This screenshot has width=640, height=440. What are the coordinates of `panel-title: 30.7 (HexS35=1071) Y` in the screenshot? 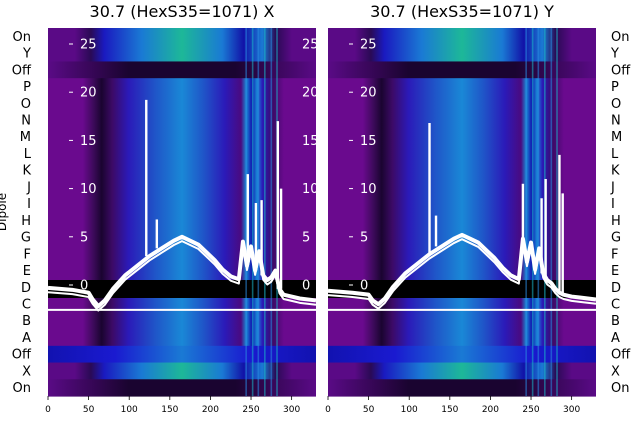 It's located at (462, 11).